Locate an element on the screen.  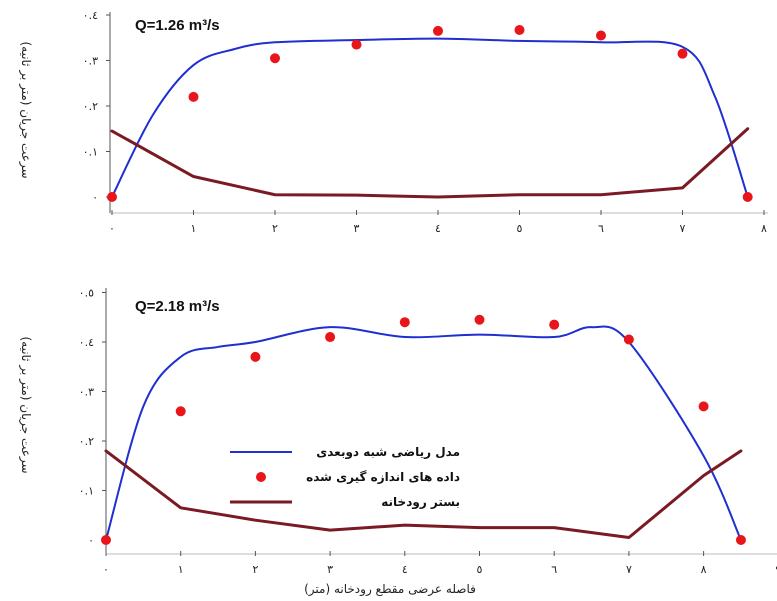
discharge-annotation: Q=1.26 m³/s is located at coordinates (177, 25).